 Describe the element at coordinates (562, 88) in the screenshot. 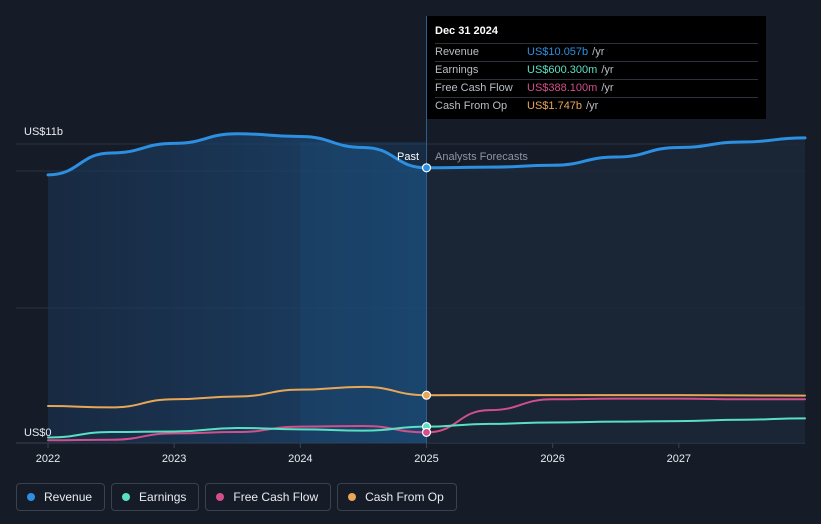

I see `tooltip-row-value: US$388.100m` at that location.